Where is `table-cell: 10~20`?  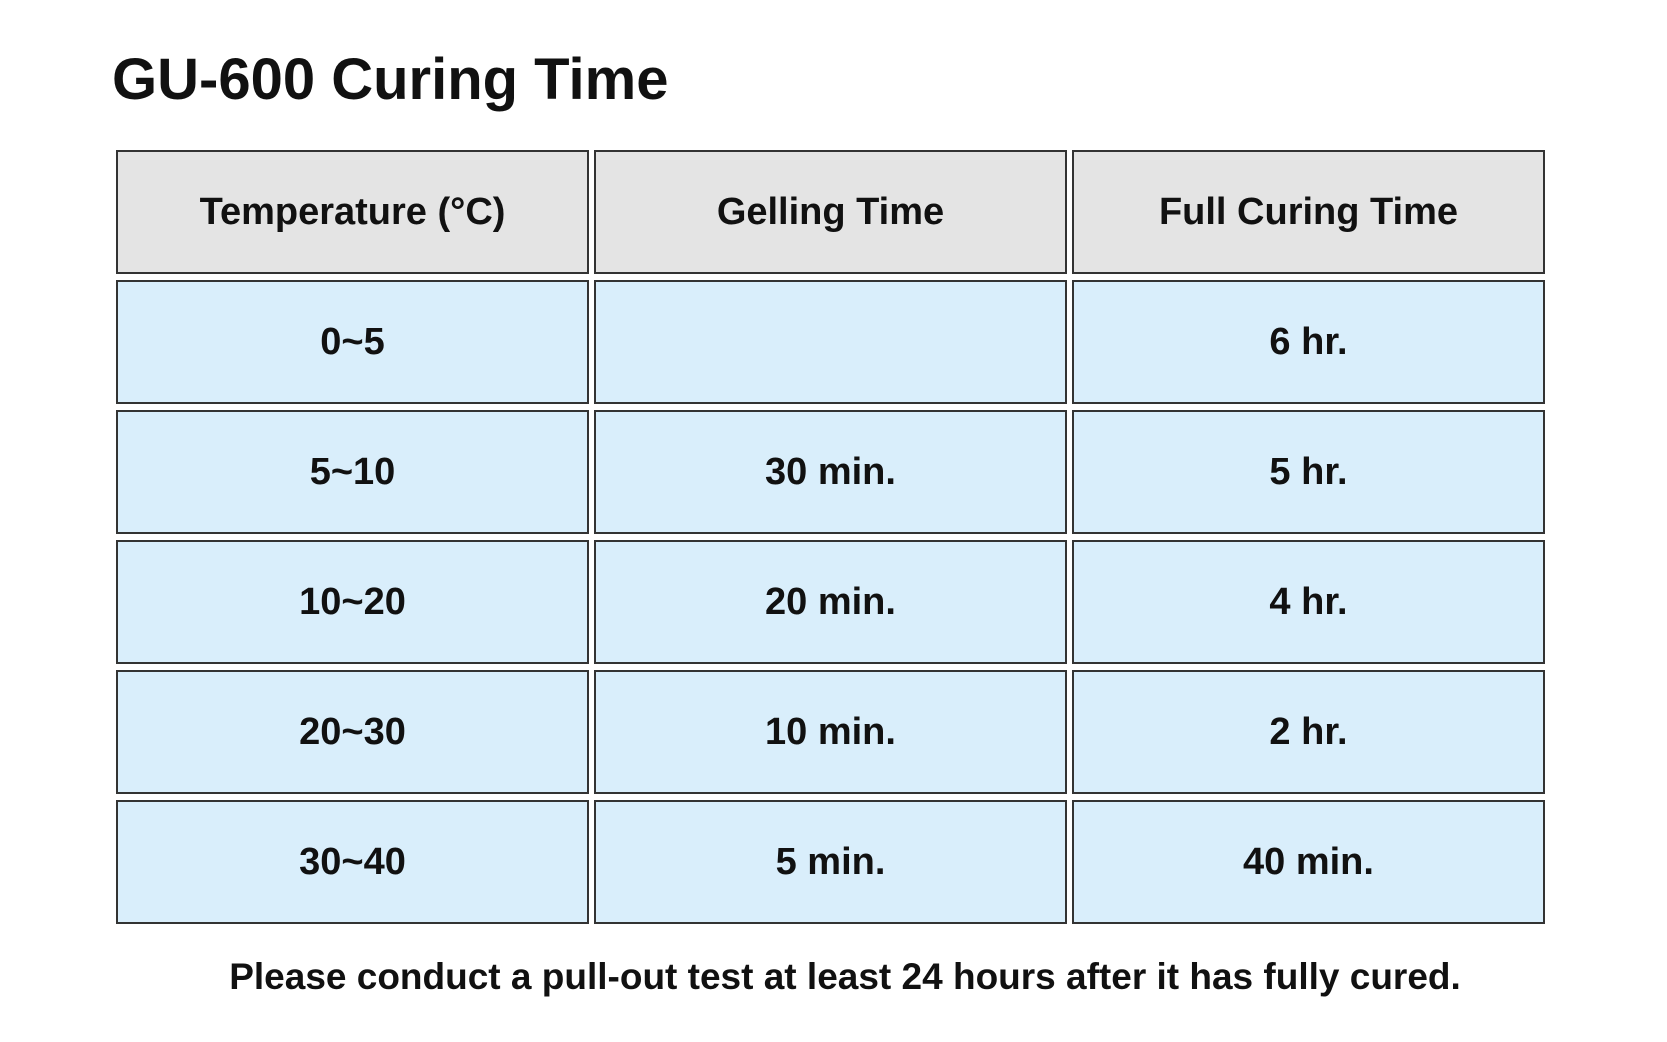
table-cell: 10~20 is located at coordinates (352, 602).